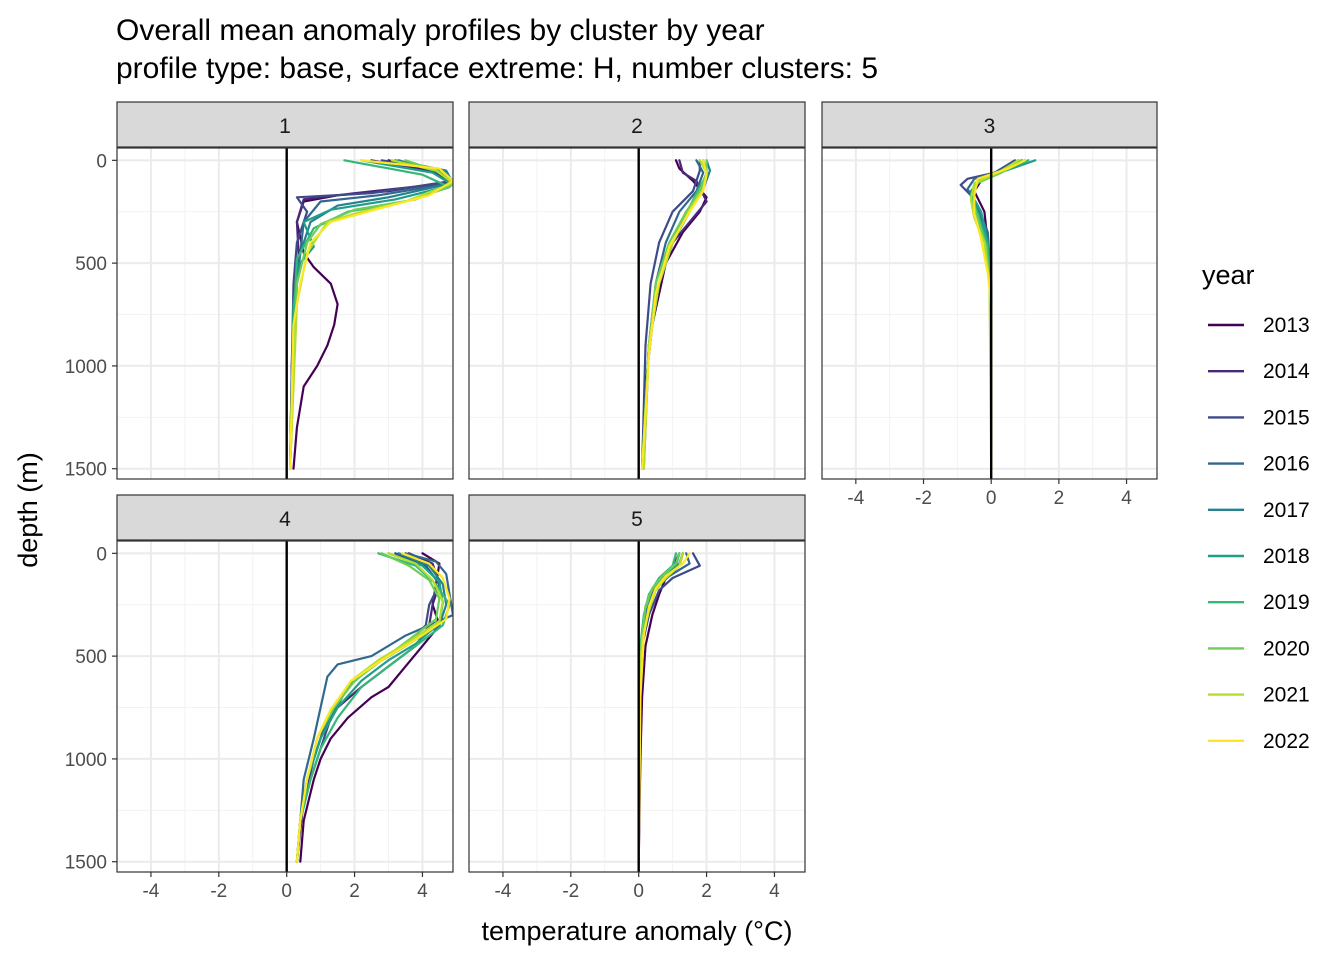  I want to click on facet-strip-label: 2, so click(637, 126).